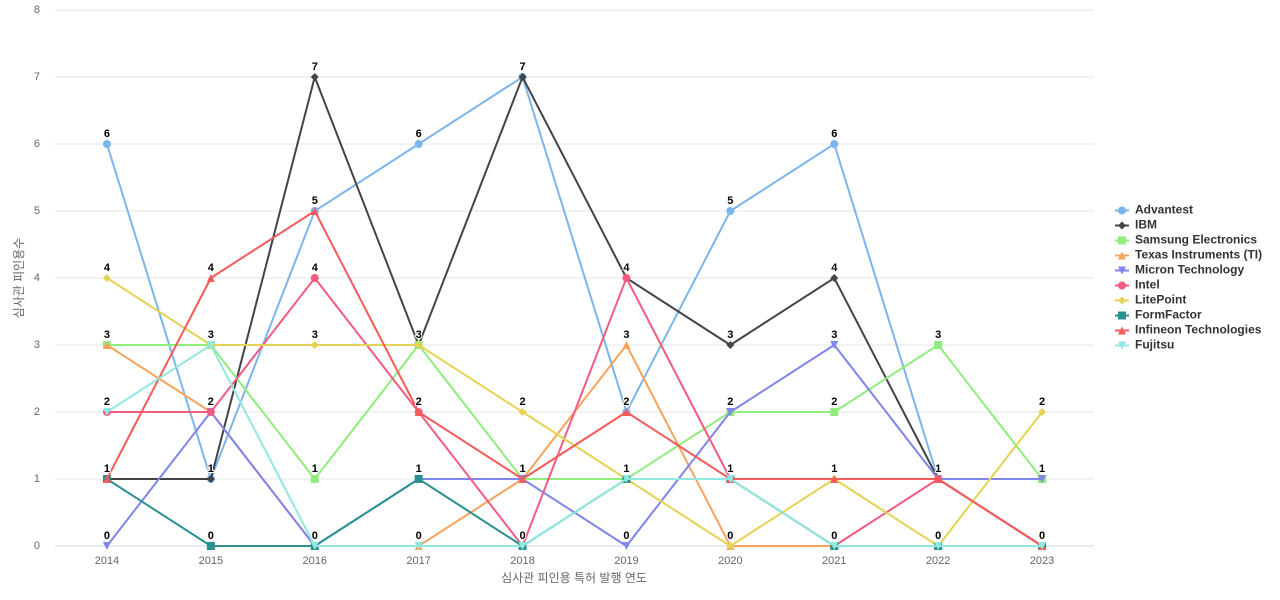 This screenshot has width=1280, height=600. I want to click on y-tick-label: 5, so click(37, 211).